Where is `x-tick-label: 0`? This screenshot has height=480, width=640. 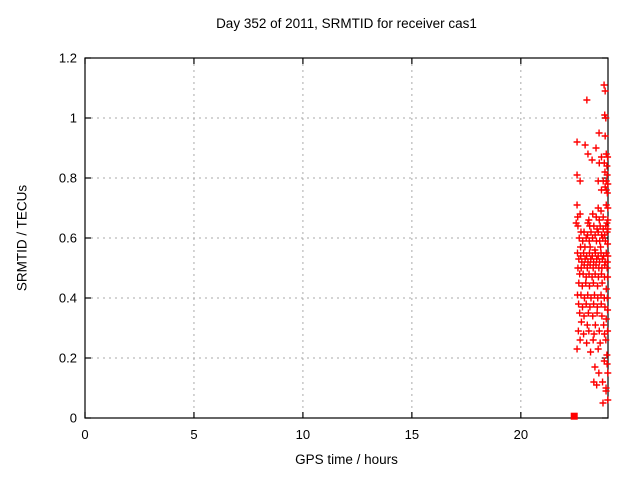
x-tick-label: 0 is located at coordinates (84, 434).